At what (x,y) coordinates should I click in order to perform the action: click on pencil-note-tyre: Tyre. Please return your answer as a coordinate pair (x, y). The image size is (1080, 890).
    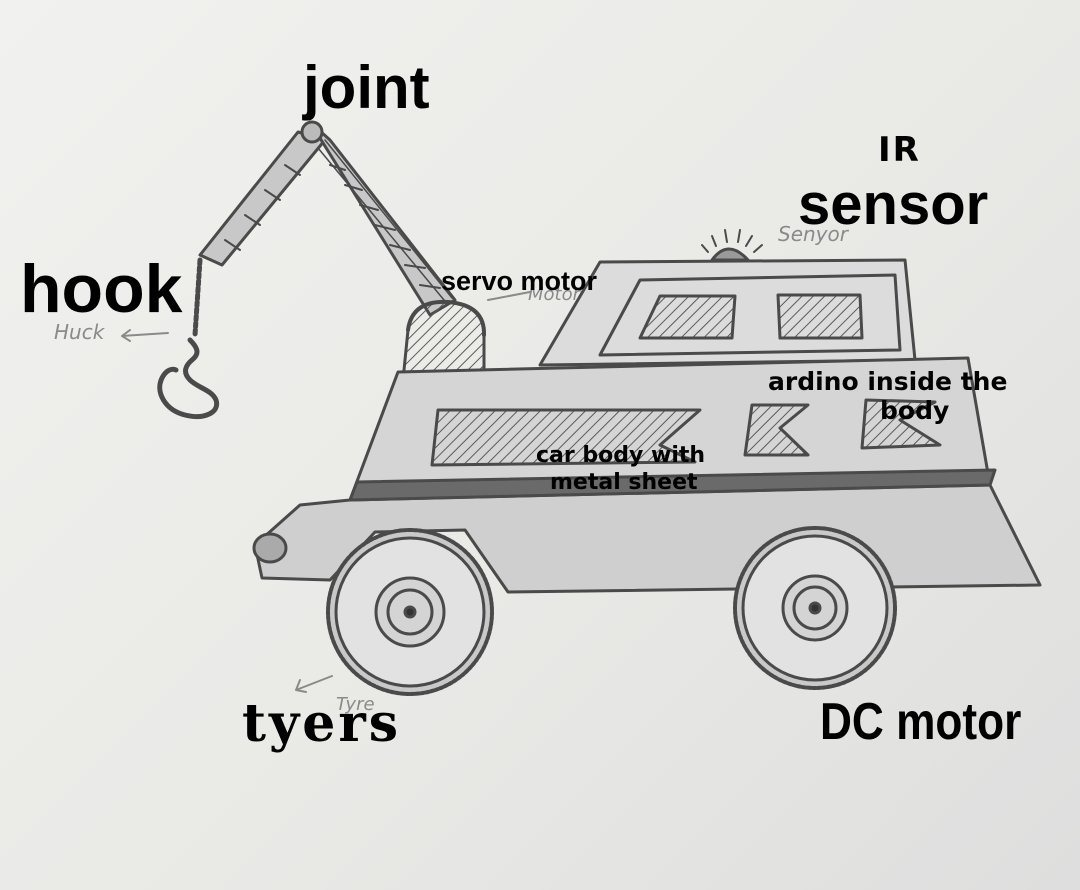
    Looking at the image, I should click on (355, 704).